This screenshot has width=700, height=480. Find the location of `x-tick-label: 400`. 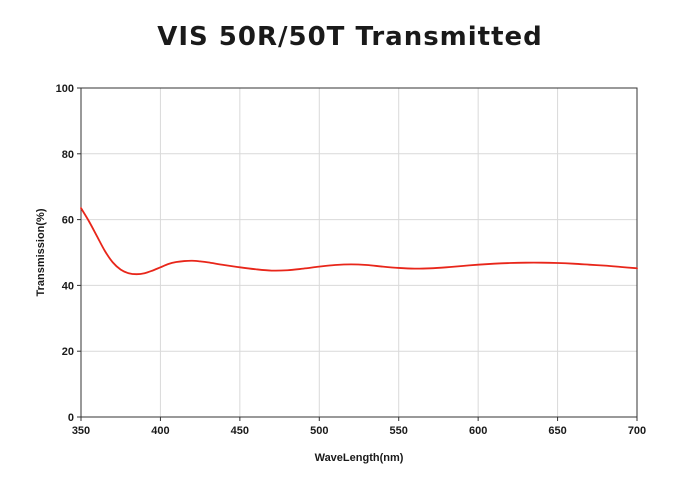

x-tick-label: 400 is located at coordinates (160, 431).